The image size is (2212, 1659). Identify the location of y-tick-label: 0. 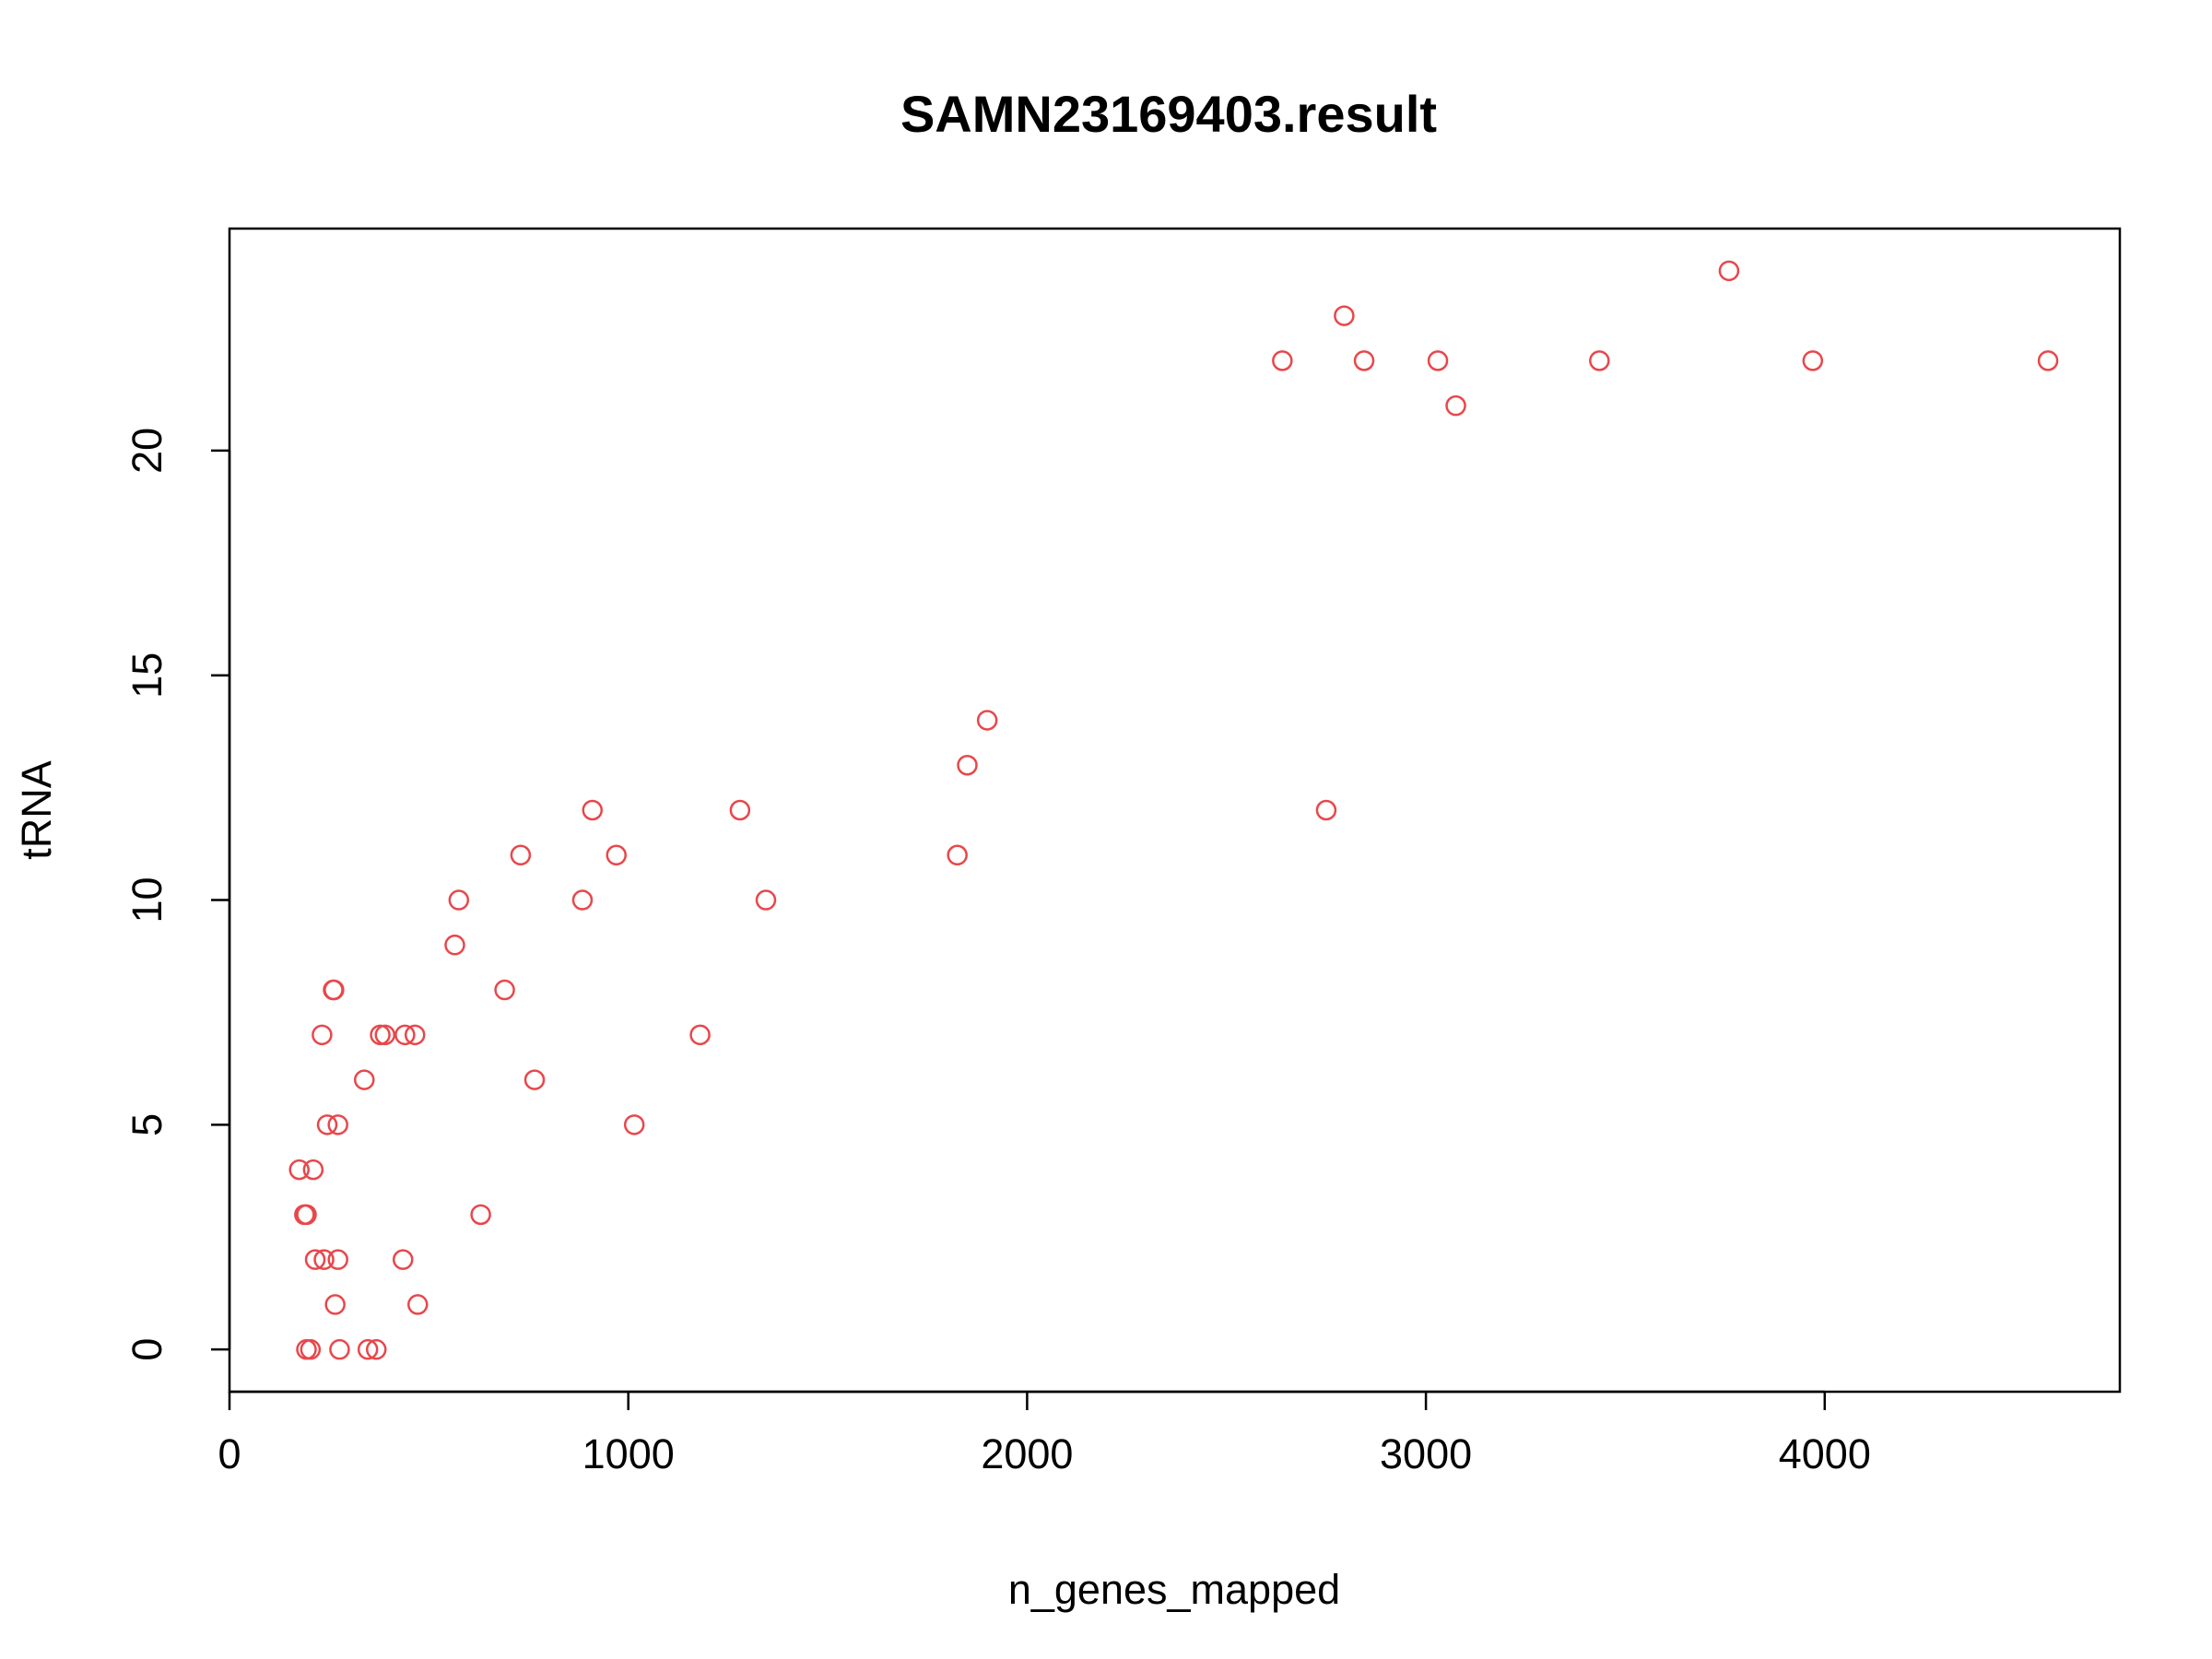
(147, 1349).